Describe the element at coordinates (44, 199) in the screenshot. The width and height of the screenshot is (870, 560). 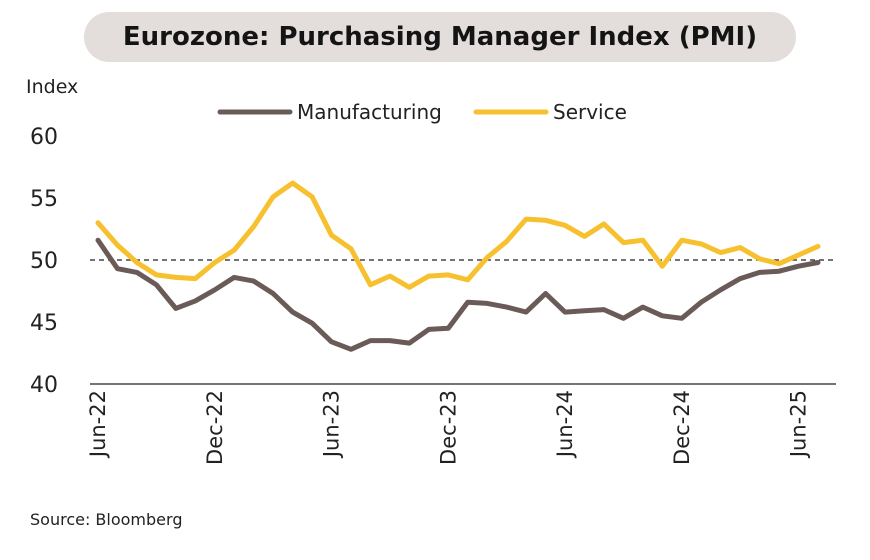
I see `y-tick-label: 55` at that location.